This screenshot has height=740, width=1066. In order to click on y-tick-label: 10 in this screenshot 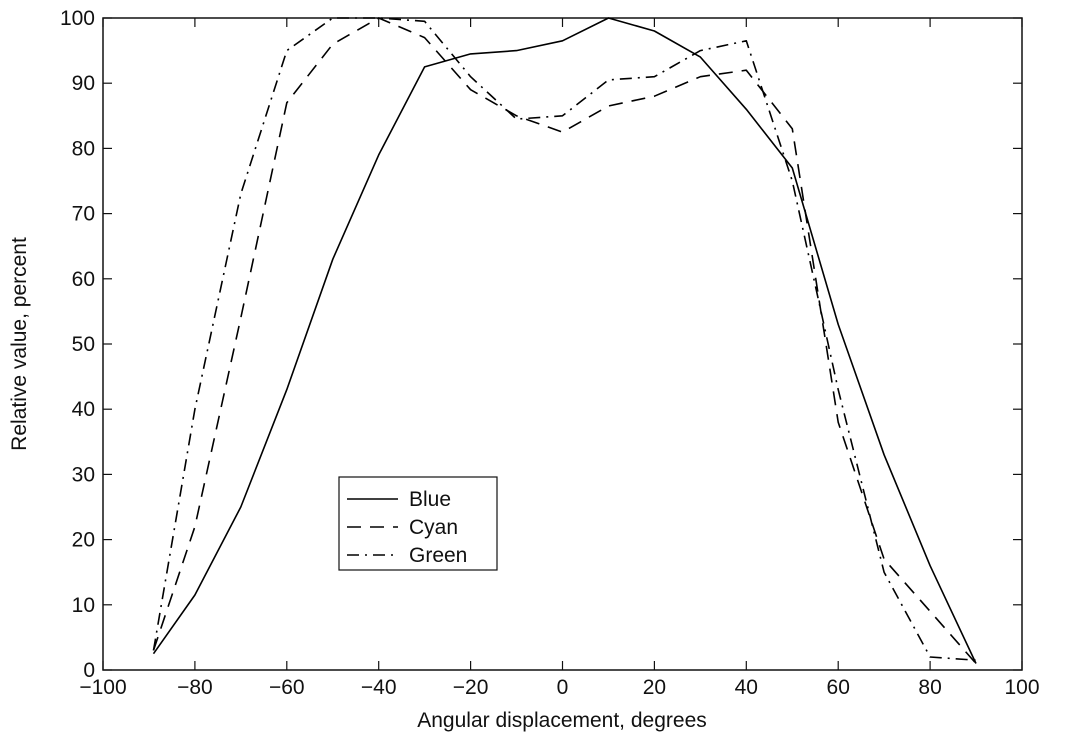, I will do `click(83, 605)`.